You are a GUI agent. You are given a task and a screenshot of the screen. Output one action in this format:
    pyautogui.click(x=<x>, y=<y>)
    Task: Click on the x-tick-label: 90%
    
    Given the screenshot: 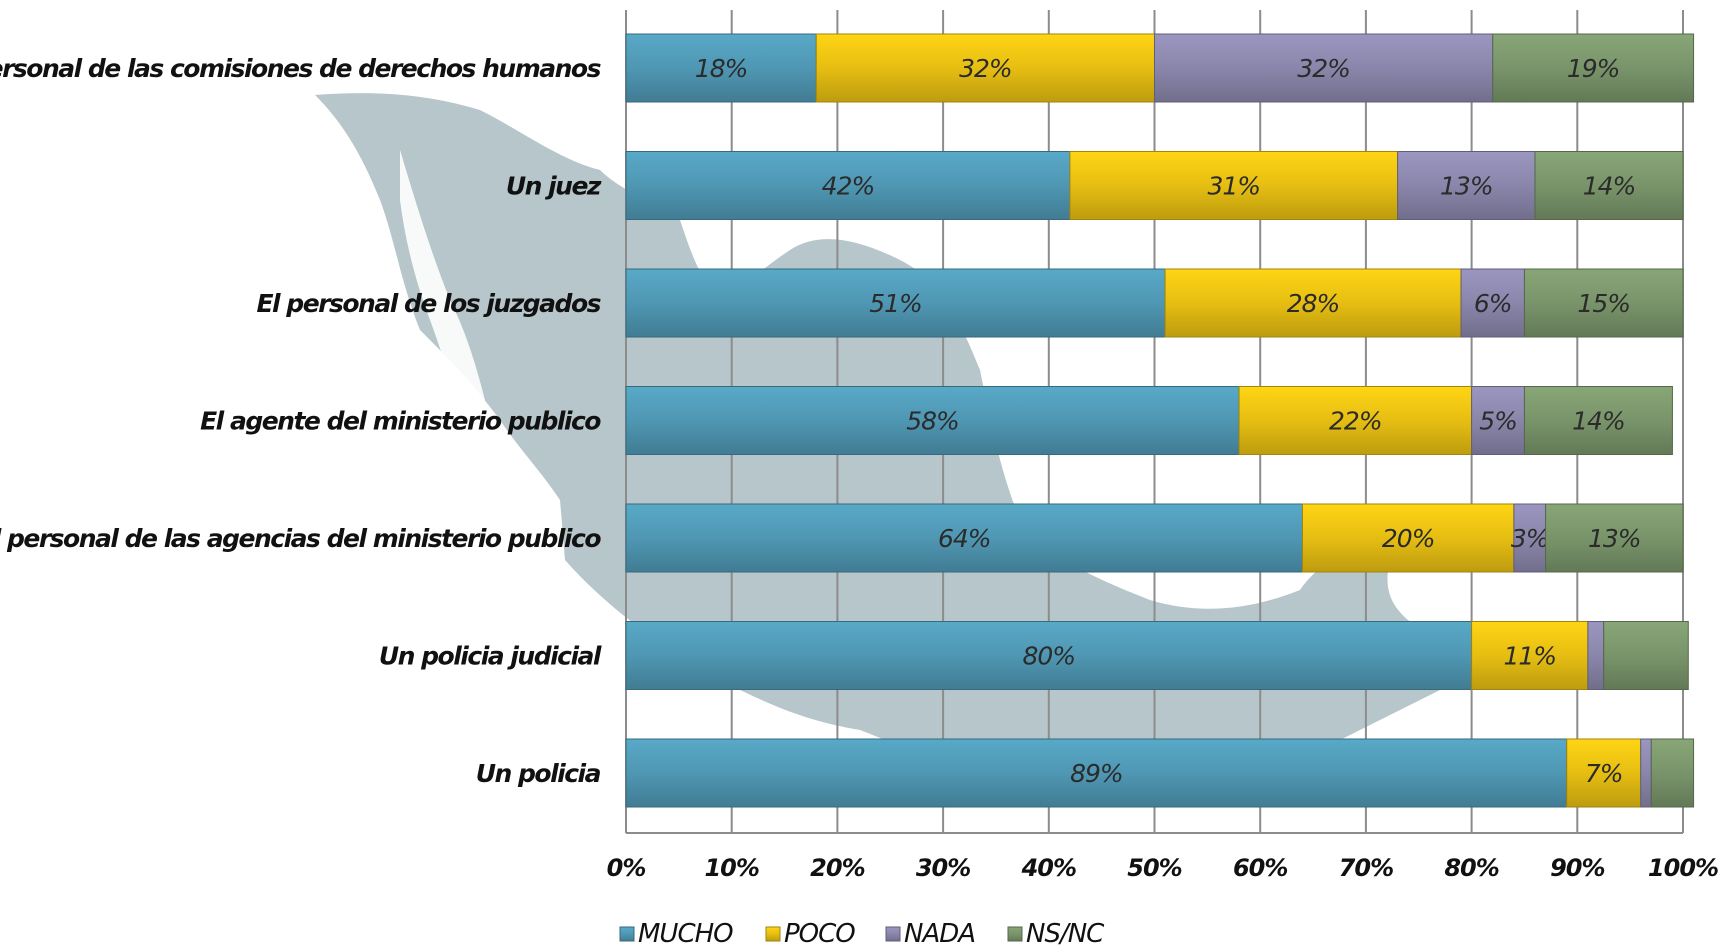 What is the action you would take?
    pyautogui.click(x=1577, y=868)
    